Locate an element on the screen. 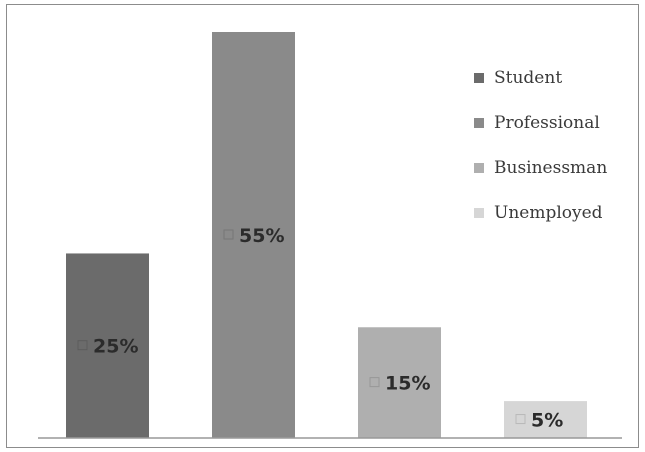 This screenshot has width=645, height=452. data-label-marker-professional is located at coordinates (228, 234).